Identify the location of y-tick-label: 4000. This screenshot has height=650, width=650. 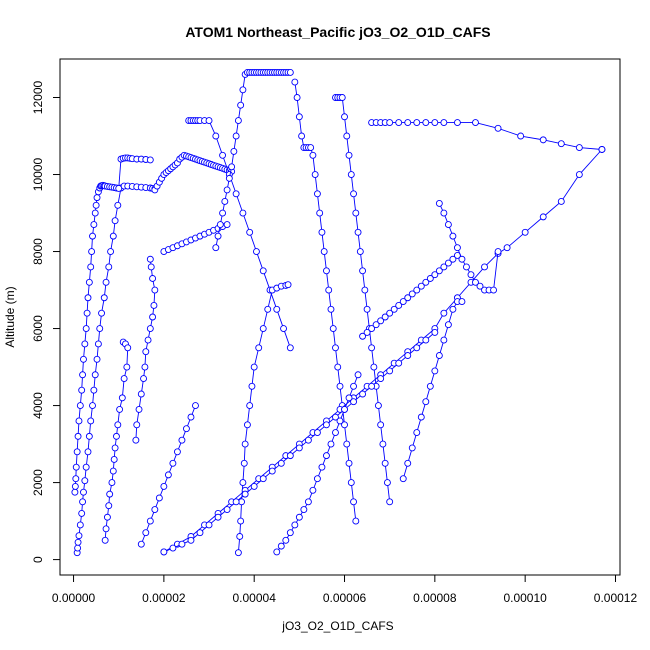
(38, 405).